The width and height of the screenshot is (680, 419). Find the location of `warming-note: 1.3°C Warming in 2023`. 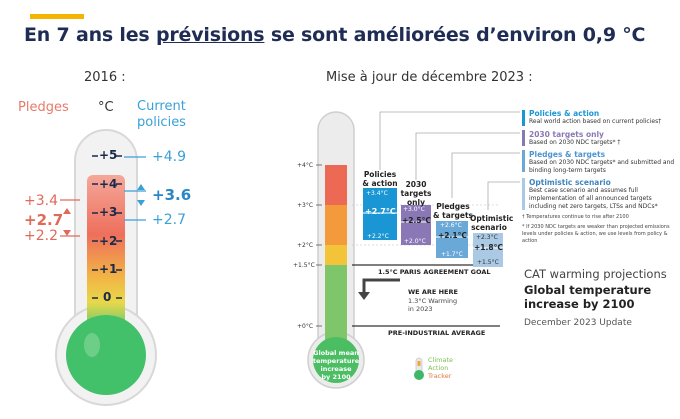

warming-note: 1.3°C Warming in 2023 is located at coordinates (433, 305).